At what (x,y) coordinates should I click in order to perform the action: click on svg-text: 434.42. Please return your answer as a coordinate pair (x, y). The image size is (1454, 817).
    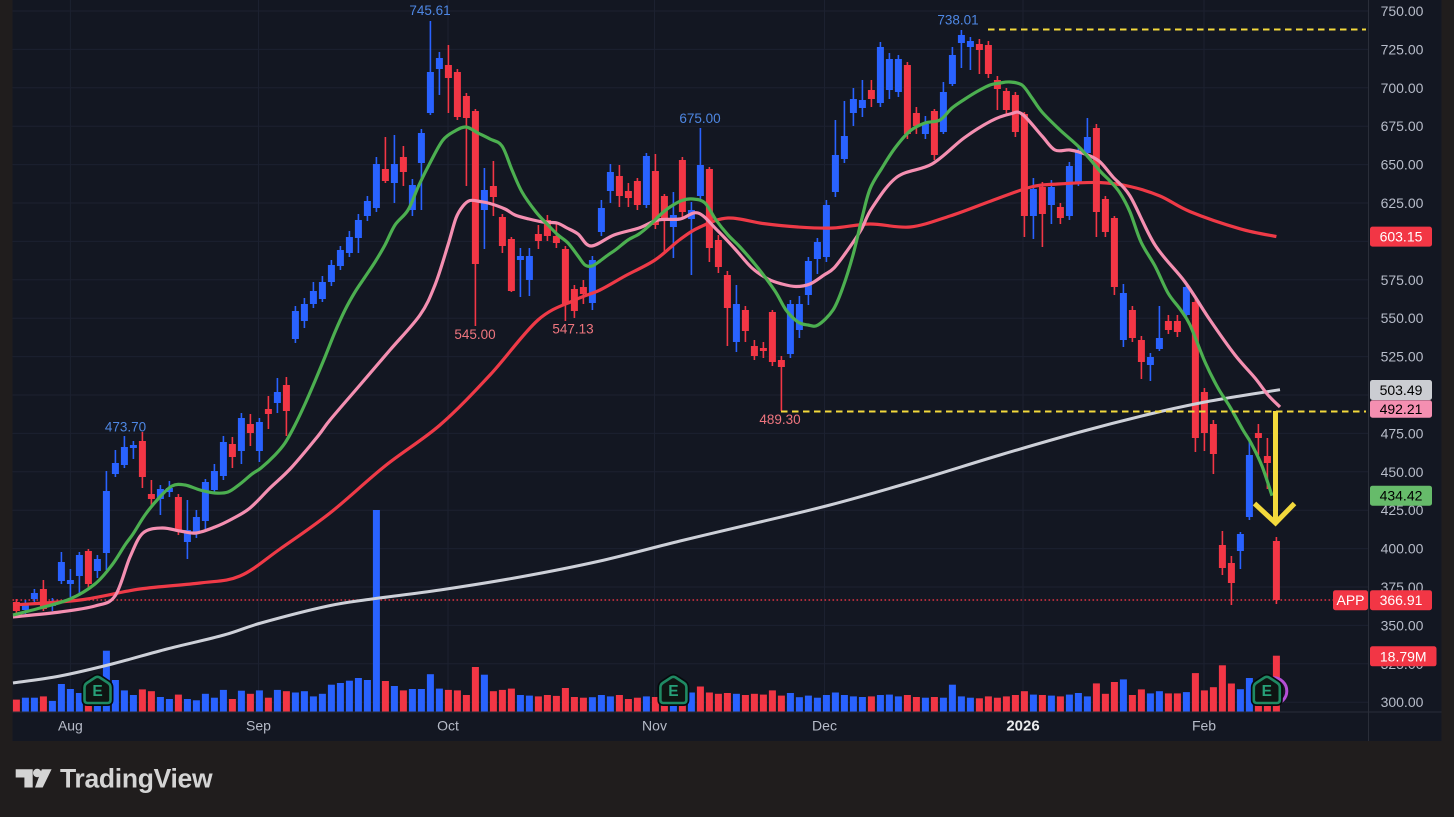
    Looking at the image, I should click on (1401, 496).